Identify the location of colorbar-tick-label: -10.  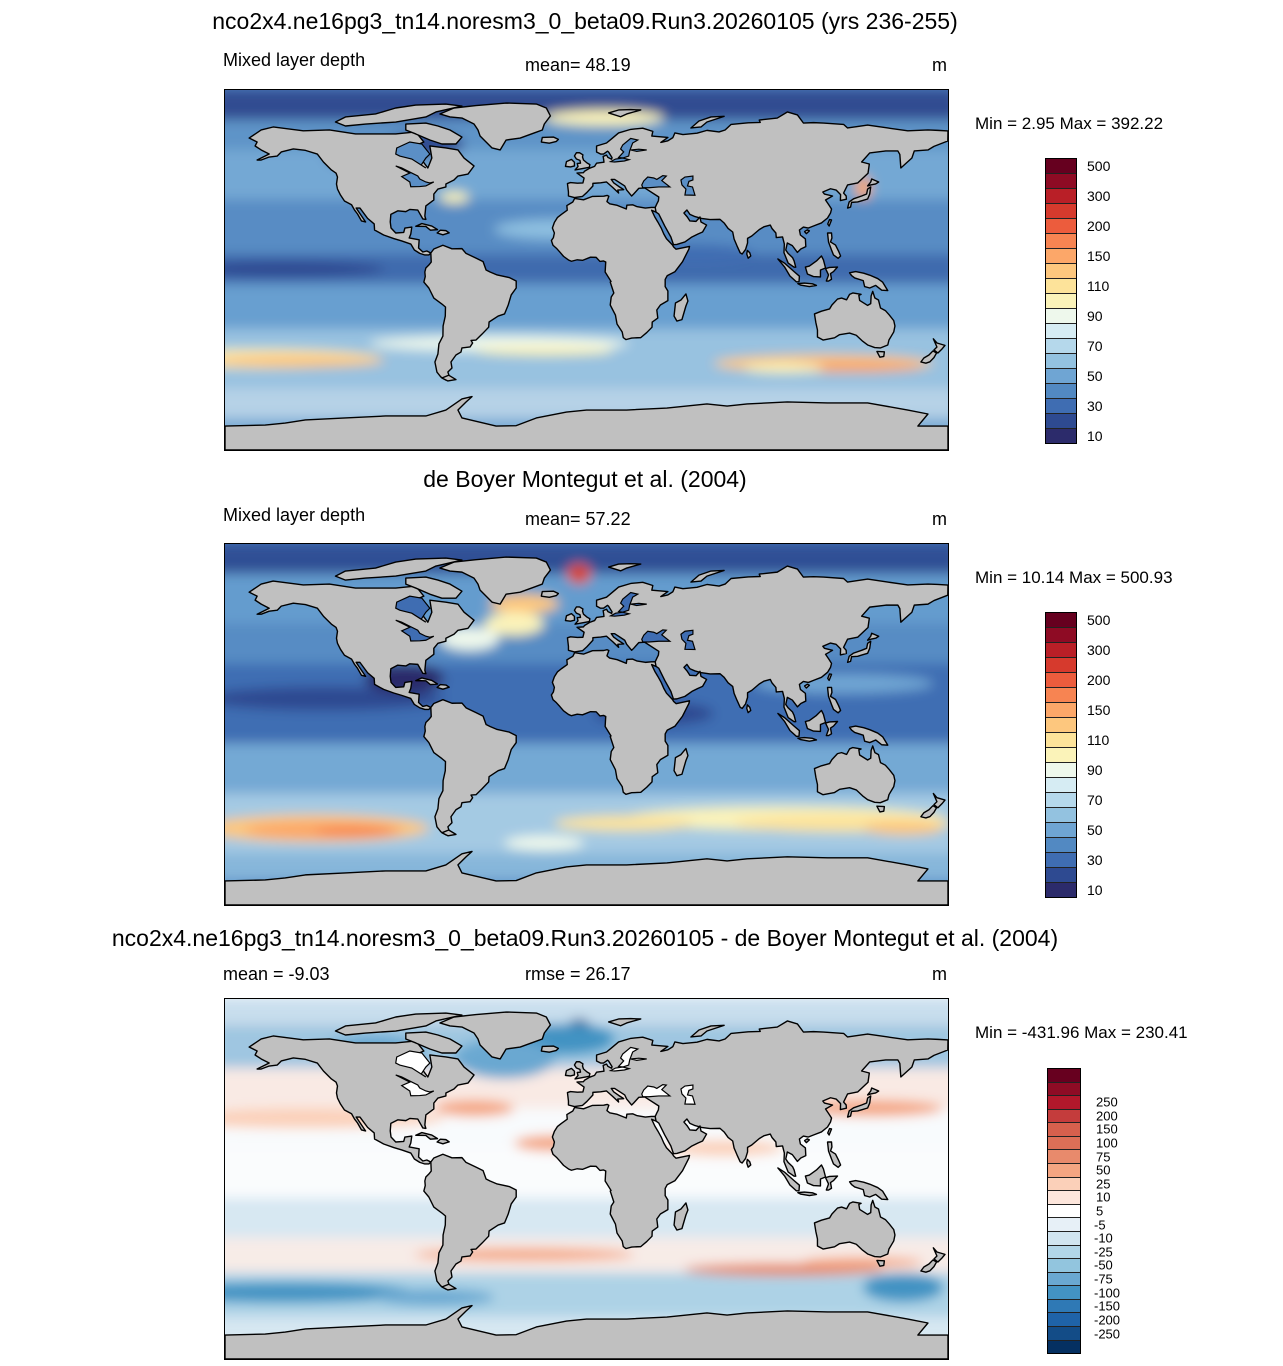
(1103, 1238).